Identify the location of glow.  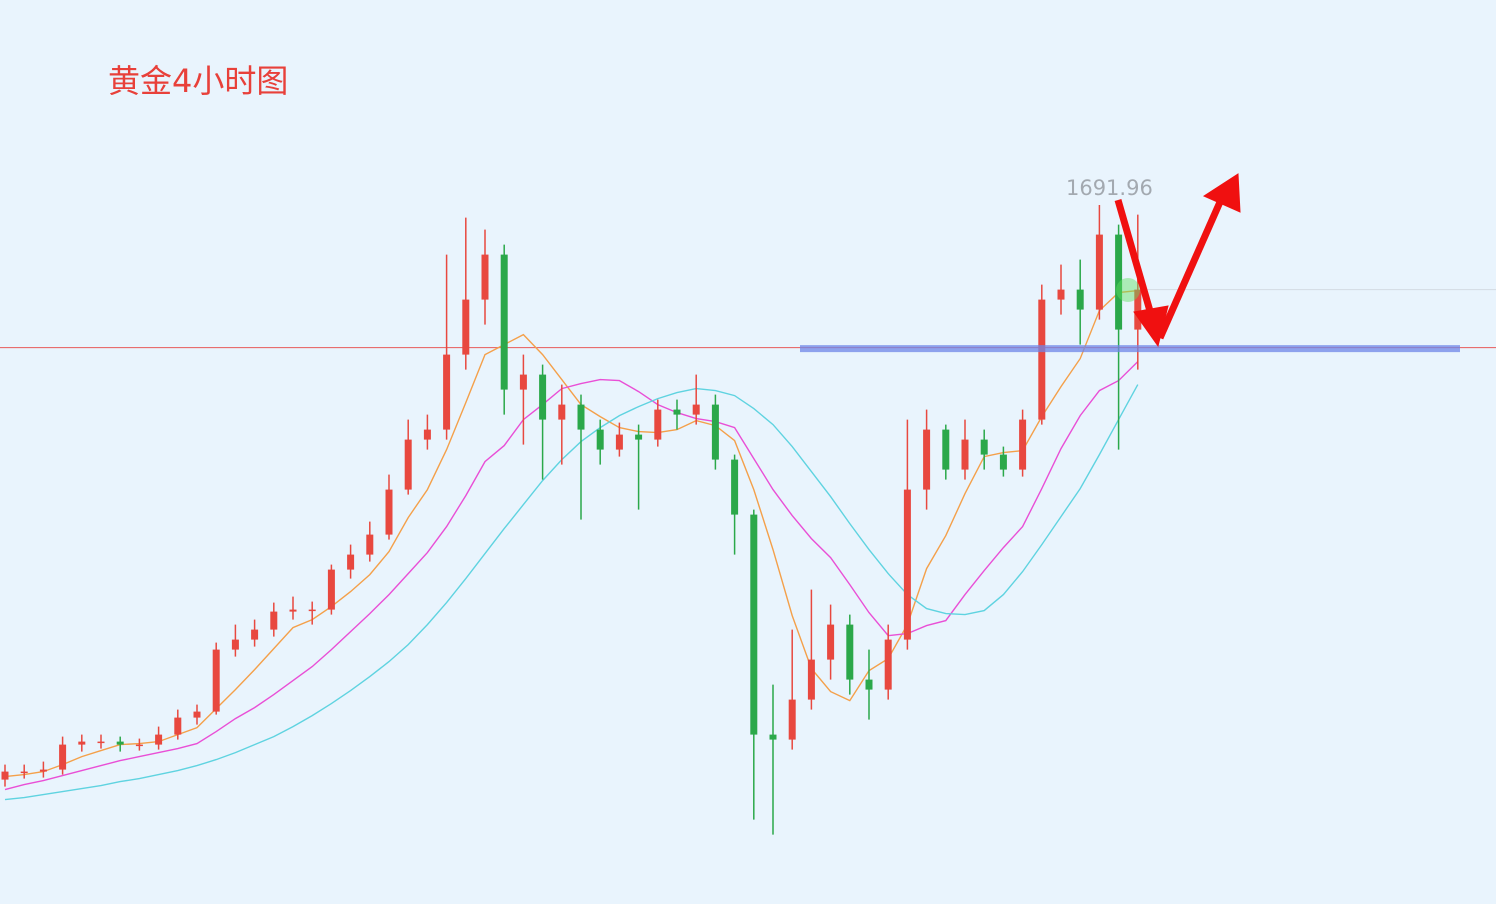
(1128, 290).